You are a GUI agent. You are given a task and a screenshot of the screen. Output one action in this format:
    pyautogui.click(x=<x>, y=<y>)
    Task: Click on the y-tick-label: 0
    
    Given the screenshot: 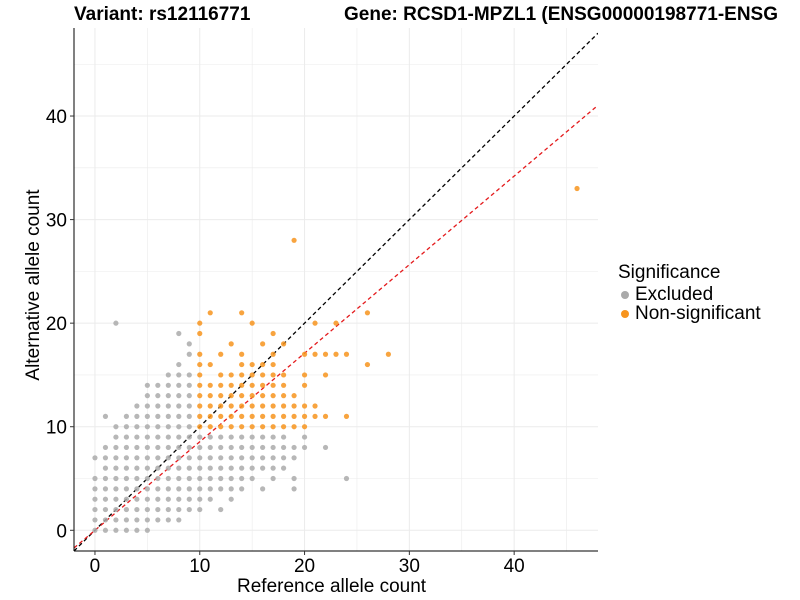 What is the action you would take?
    pyautogui.click(x=61, y=531)
    